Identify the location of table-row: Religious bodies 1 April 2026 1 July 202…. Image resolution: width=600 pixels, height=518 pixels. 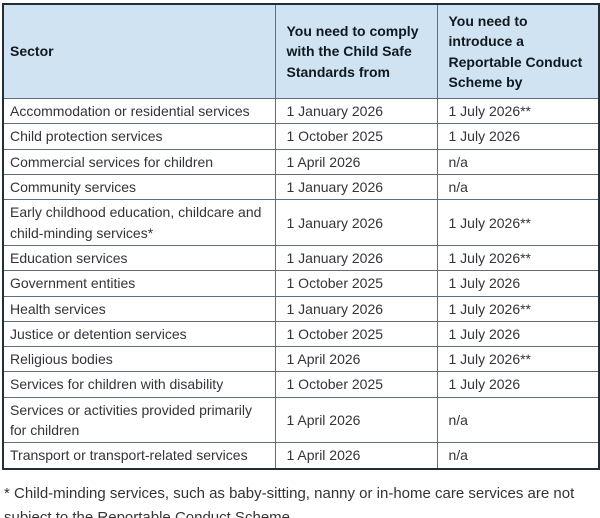
(301, 359).